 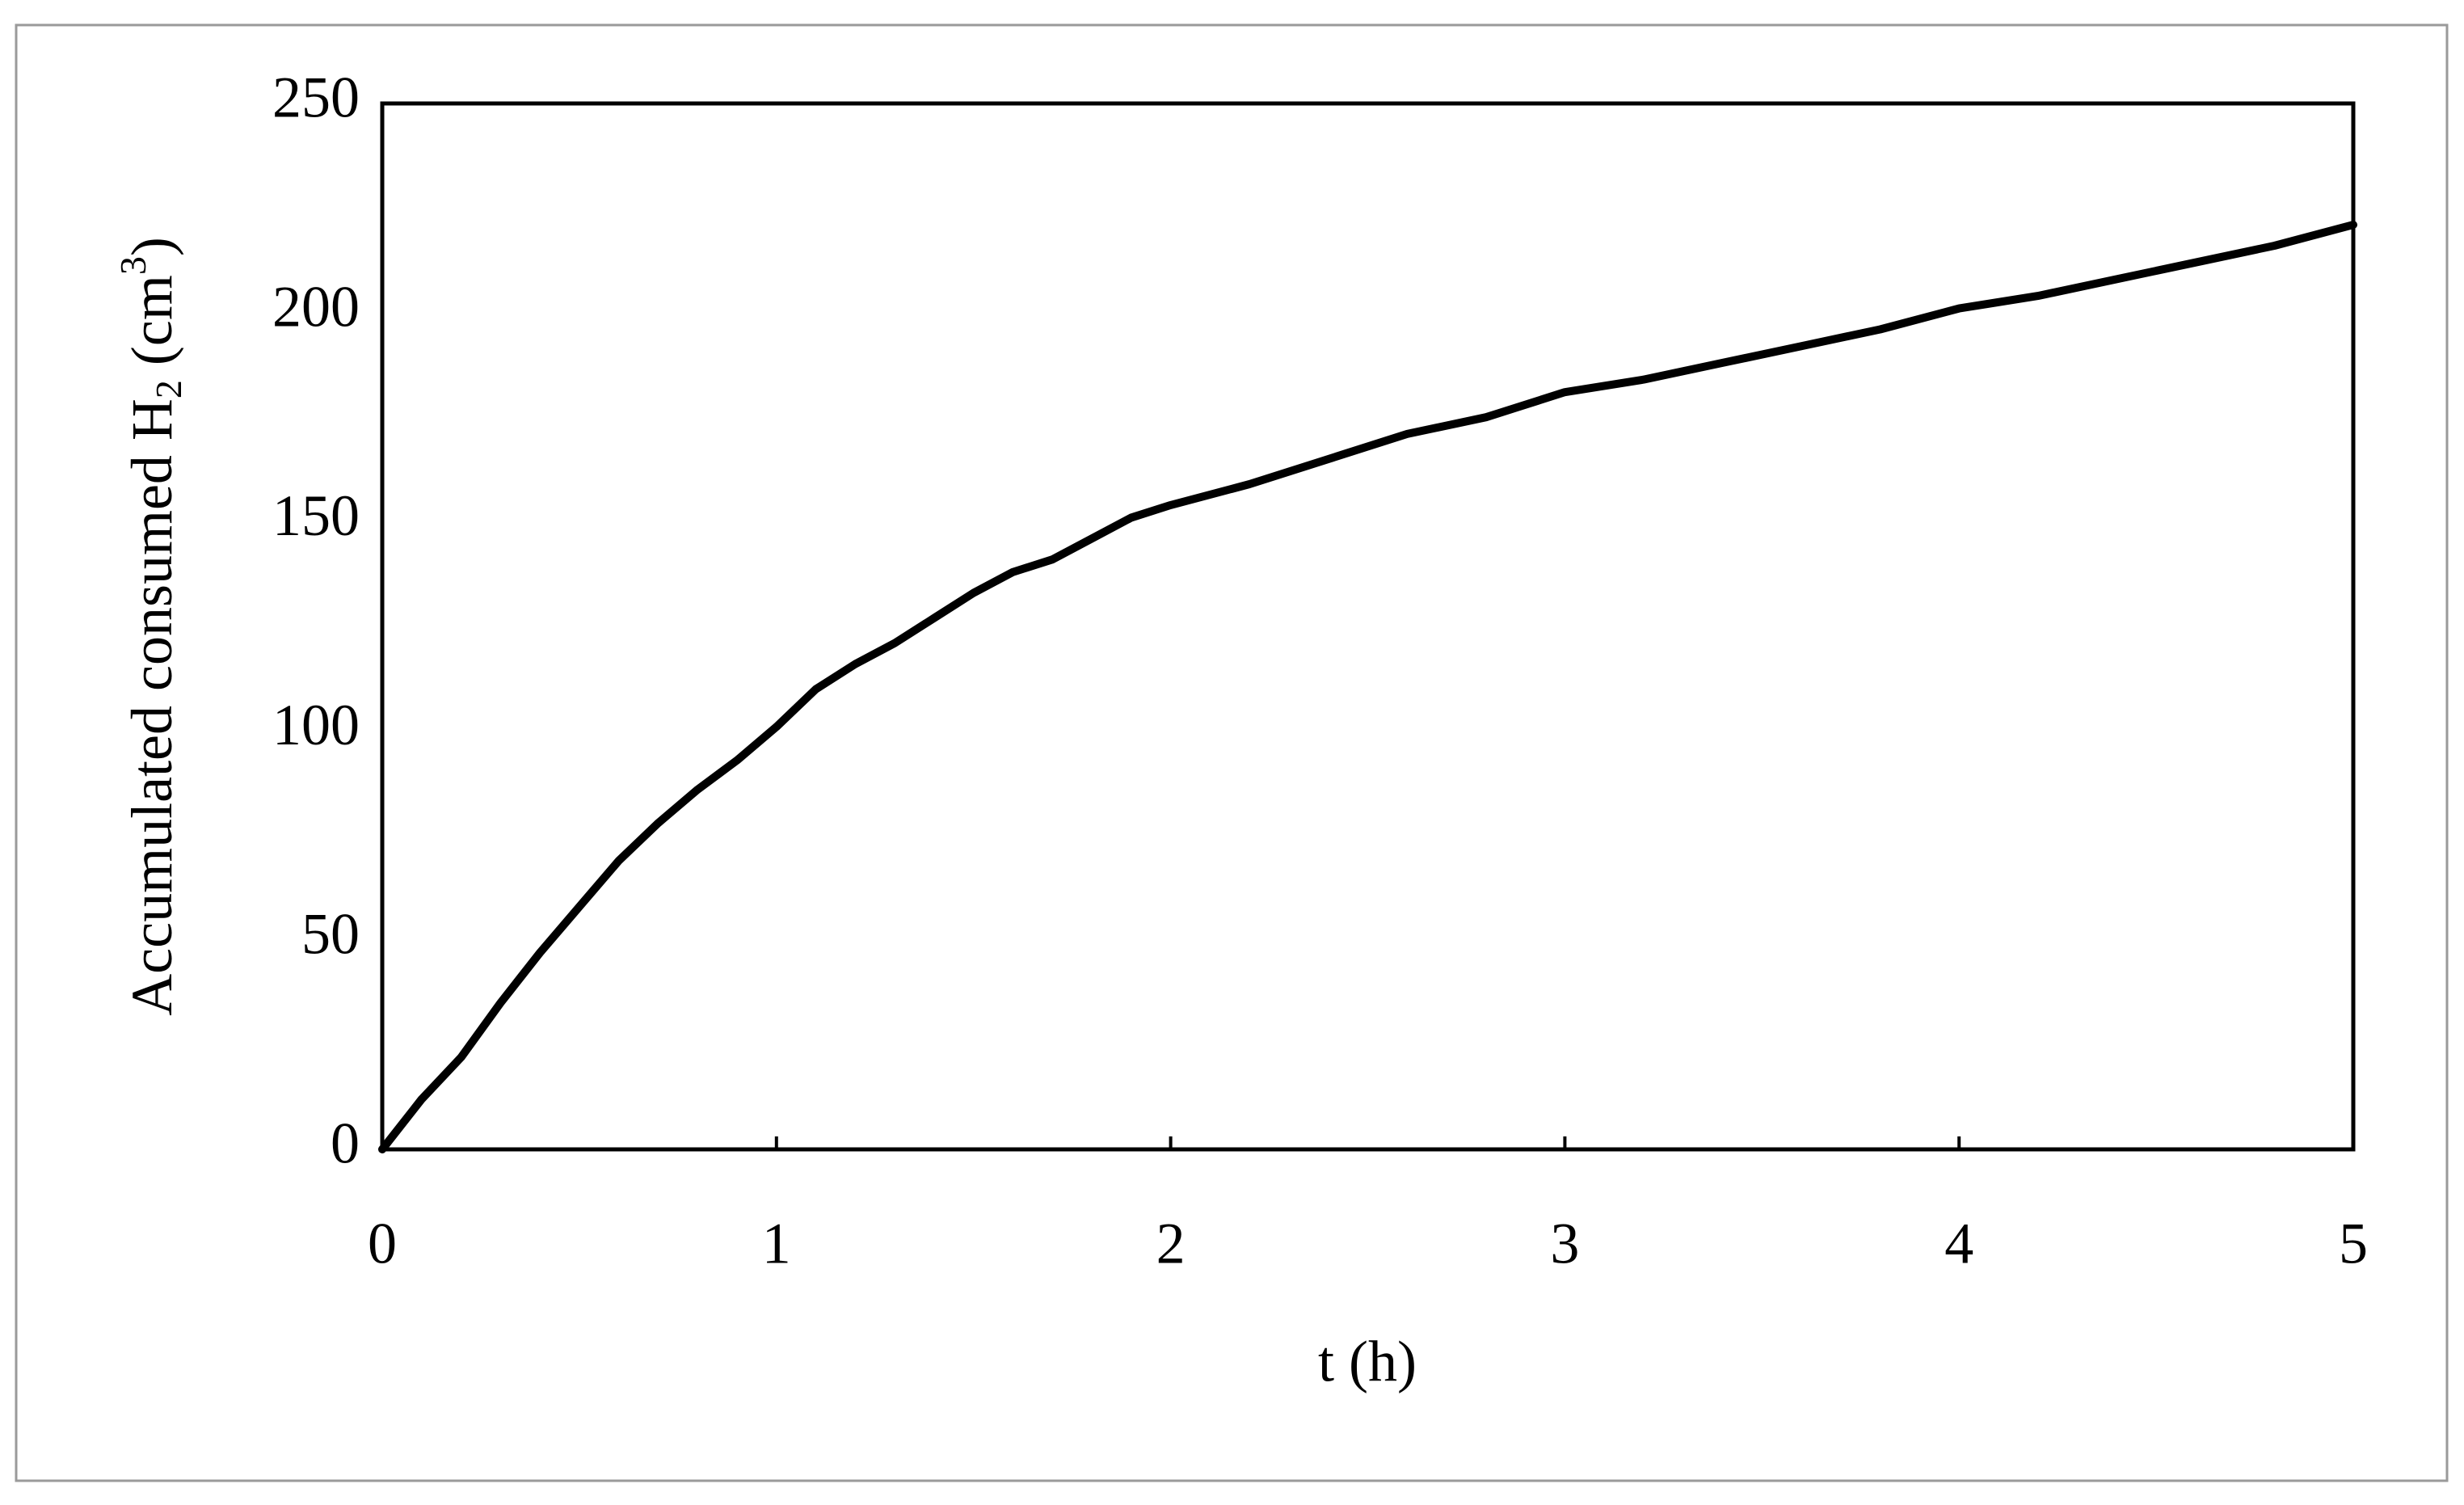 What do you see at coordinates (316, 515) in the screenshot?
I see `y-tick-label: 150` at bounding box center [316, 515].